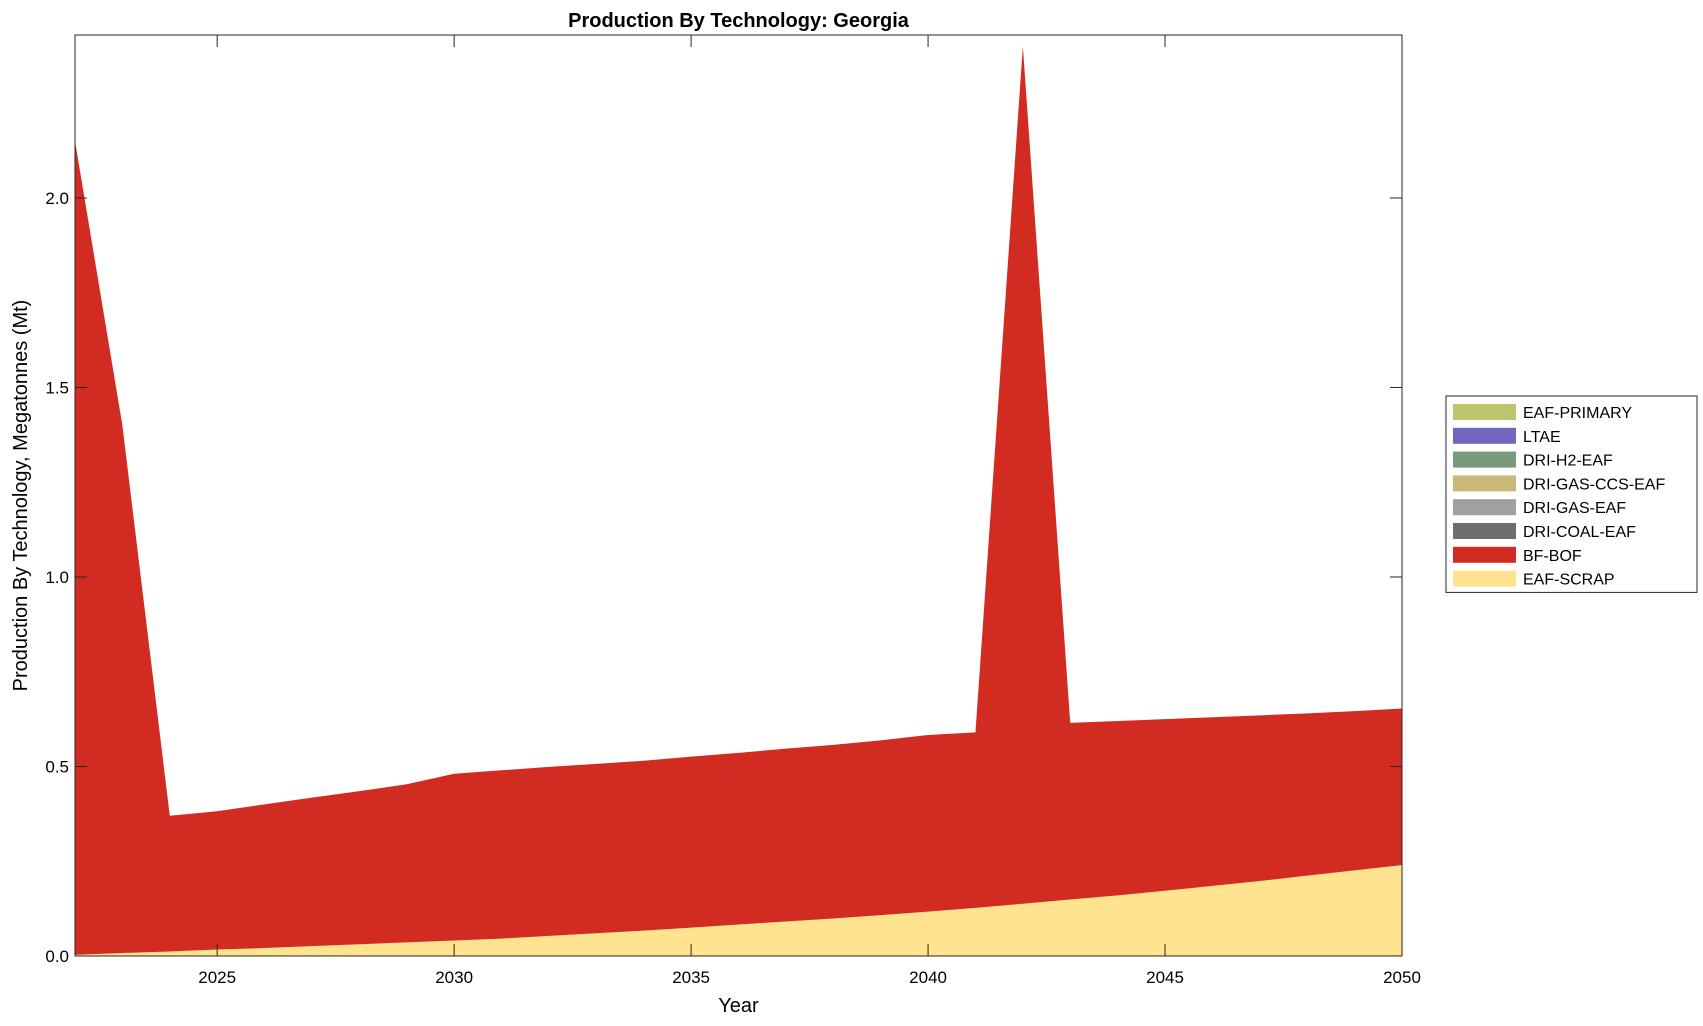 The width and height of the screenshot is (1703, 1026). I want to click on legend-swatch-eaf-primary, so click(1484, 412).